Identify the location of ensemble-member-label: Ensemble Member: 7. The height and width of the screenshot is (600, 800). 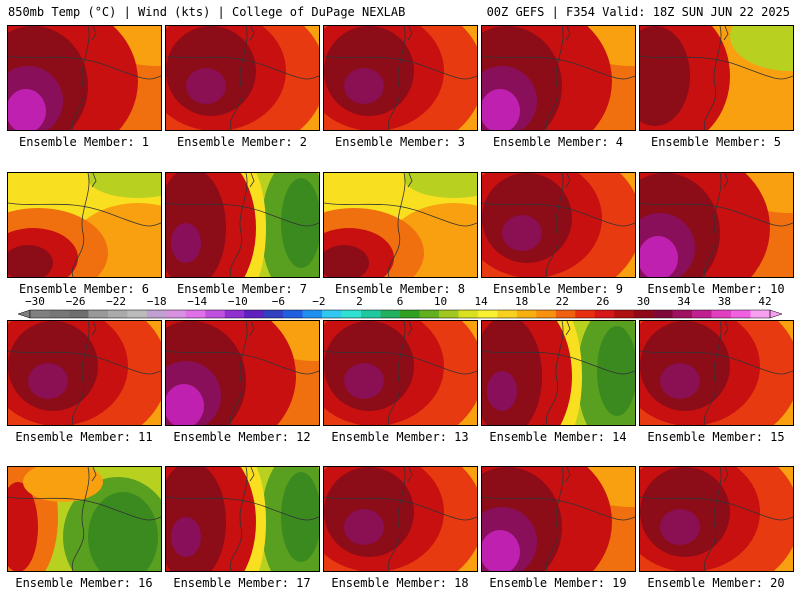
(242, 289).